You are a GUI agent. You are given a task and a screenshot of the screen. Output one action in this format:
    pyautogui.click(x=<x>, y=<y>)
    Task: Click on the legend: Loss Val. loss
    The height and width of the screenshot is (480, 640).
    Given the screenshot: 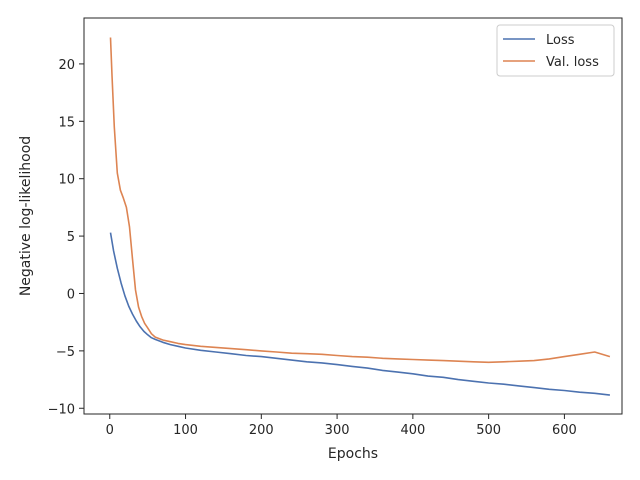 What is the action you would take?
    pyautogui.click(x=555, y=50)
    